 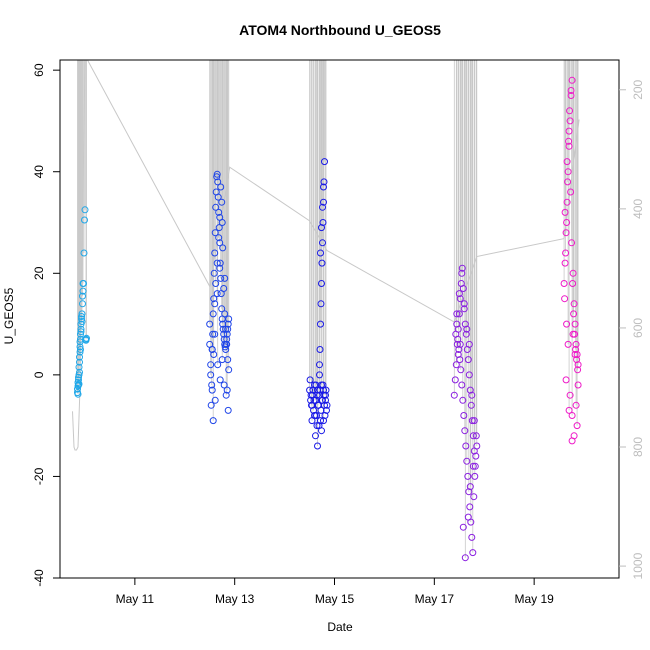 I want to click on right-pressure-axis: 200 400 600 800 1000, so click(x=632, y=329).